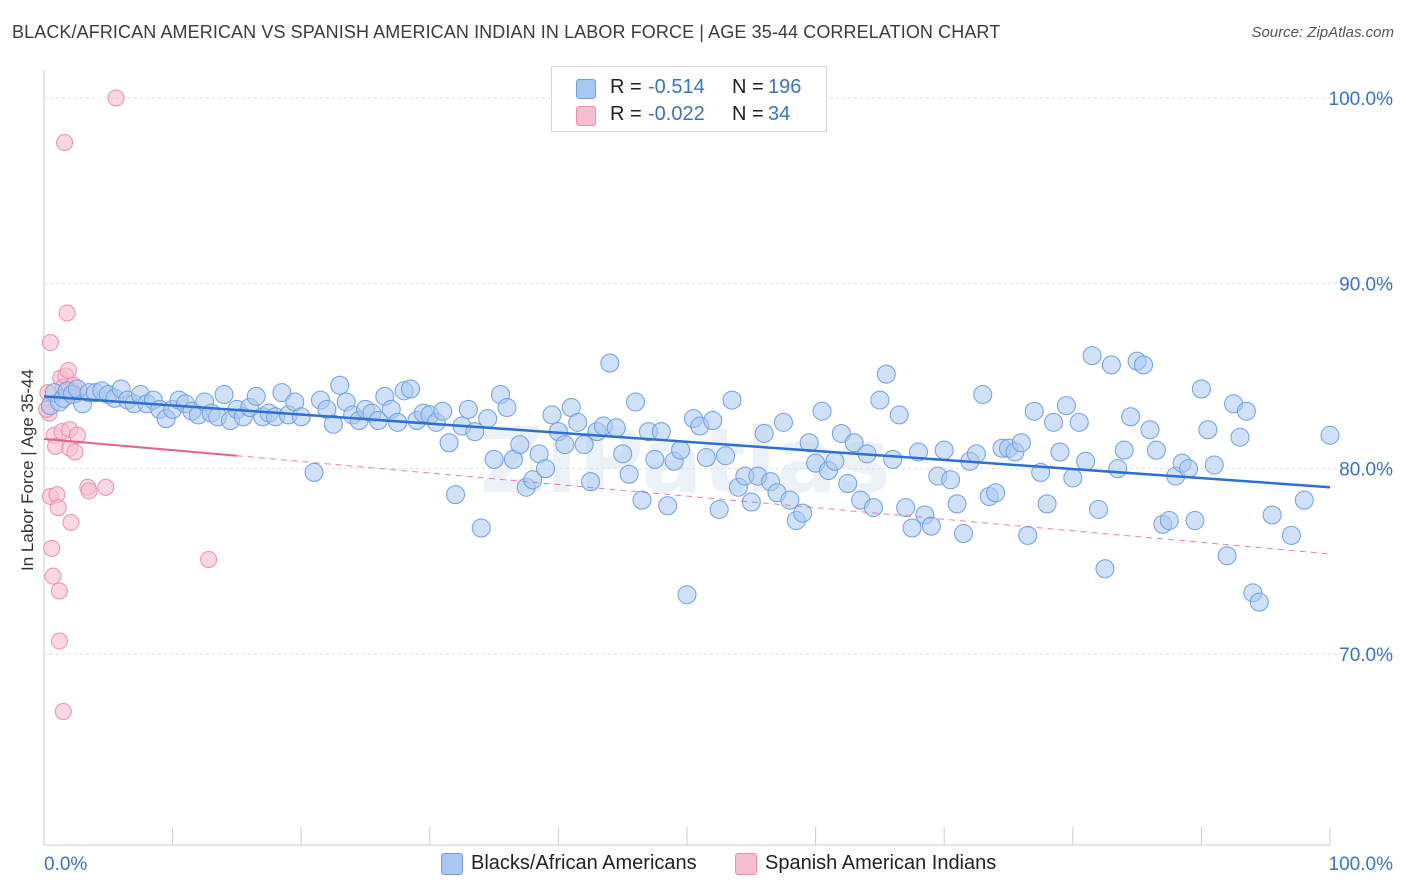 The width and height of the screenshot is (1406, 892). Describe the element at coordinates (626, 87) in the screenshot. I see `legend-r-label: R =` at that location.